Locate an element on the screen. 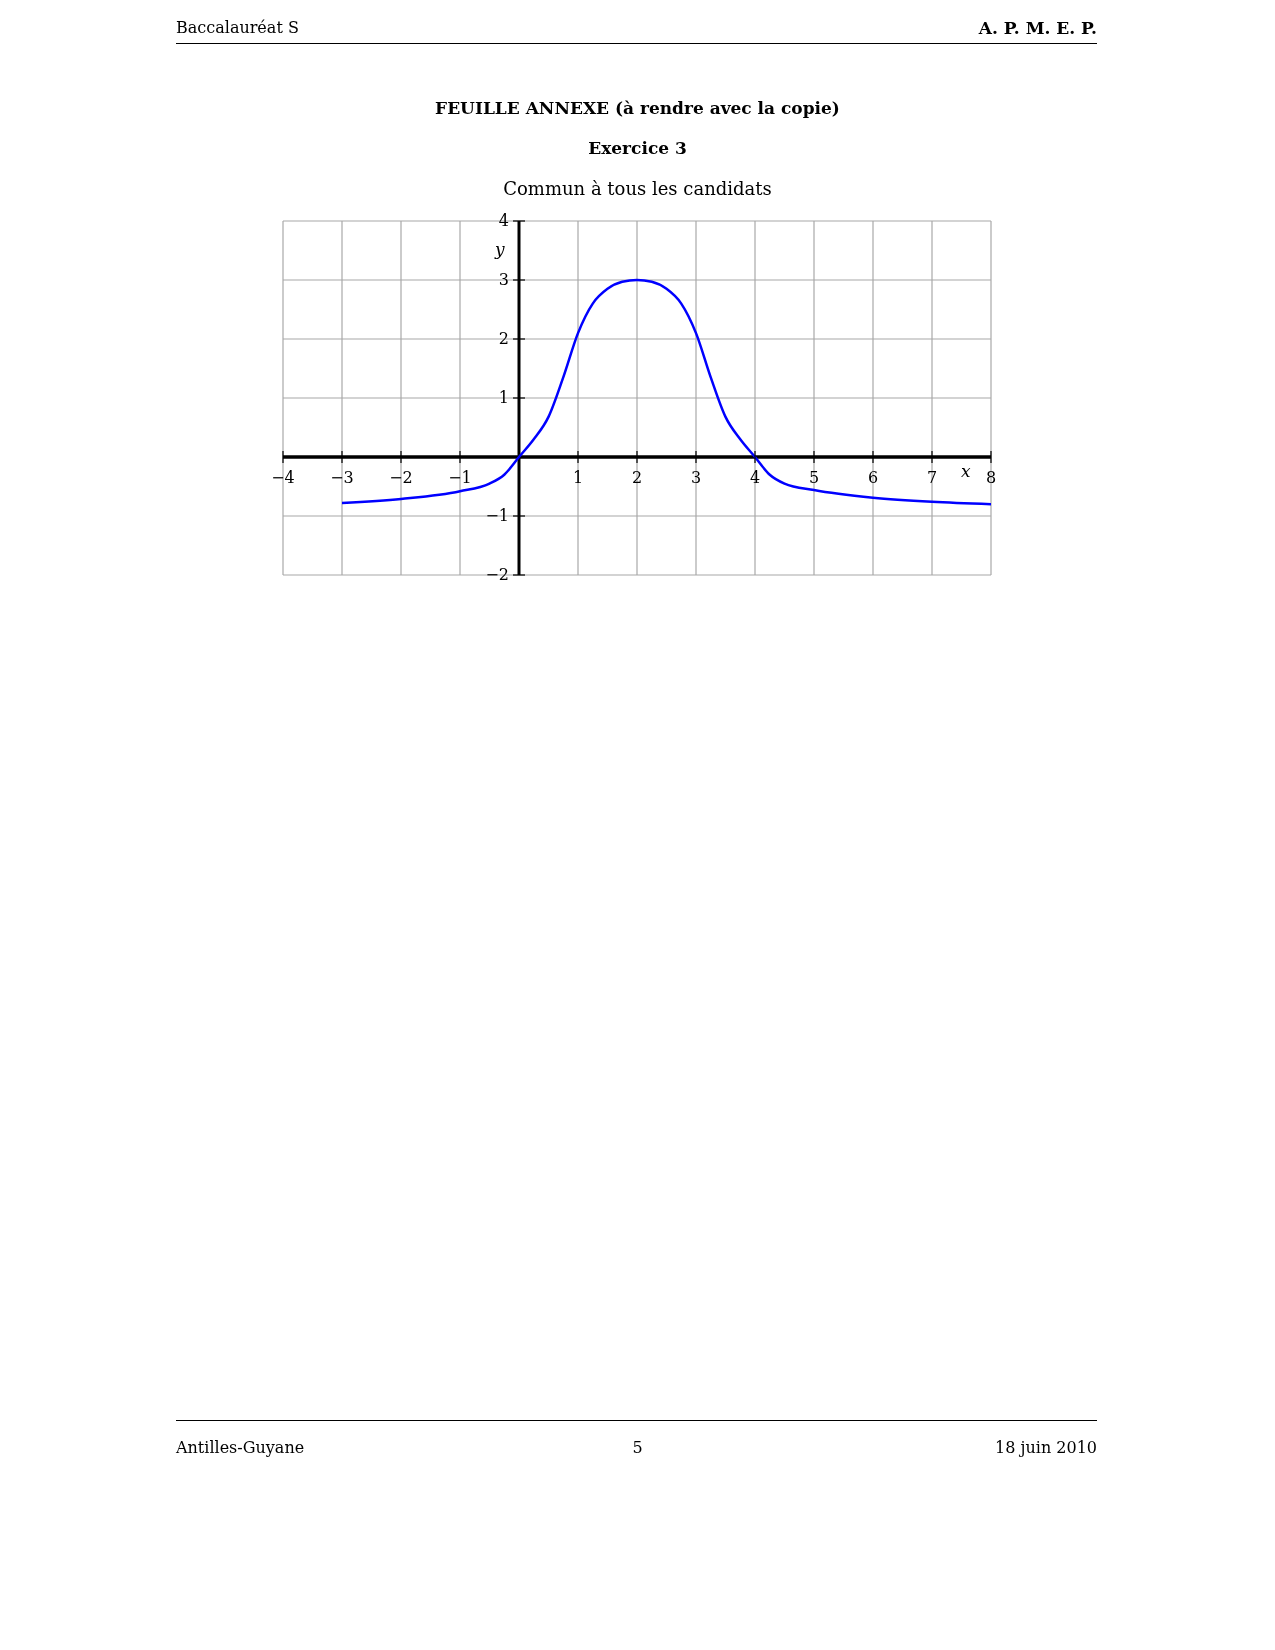 This screenshot has height=1650, width=1275. text: Antilles-Guyane is located at coordinates (240, 1447).